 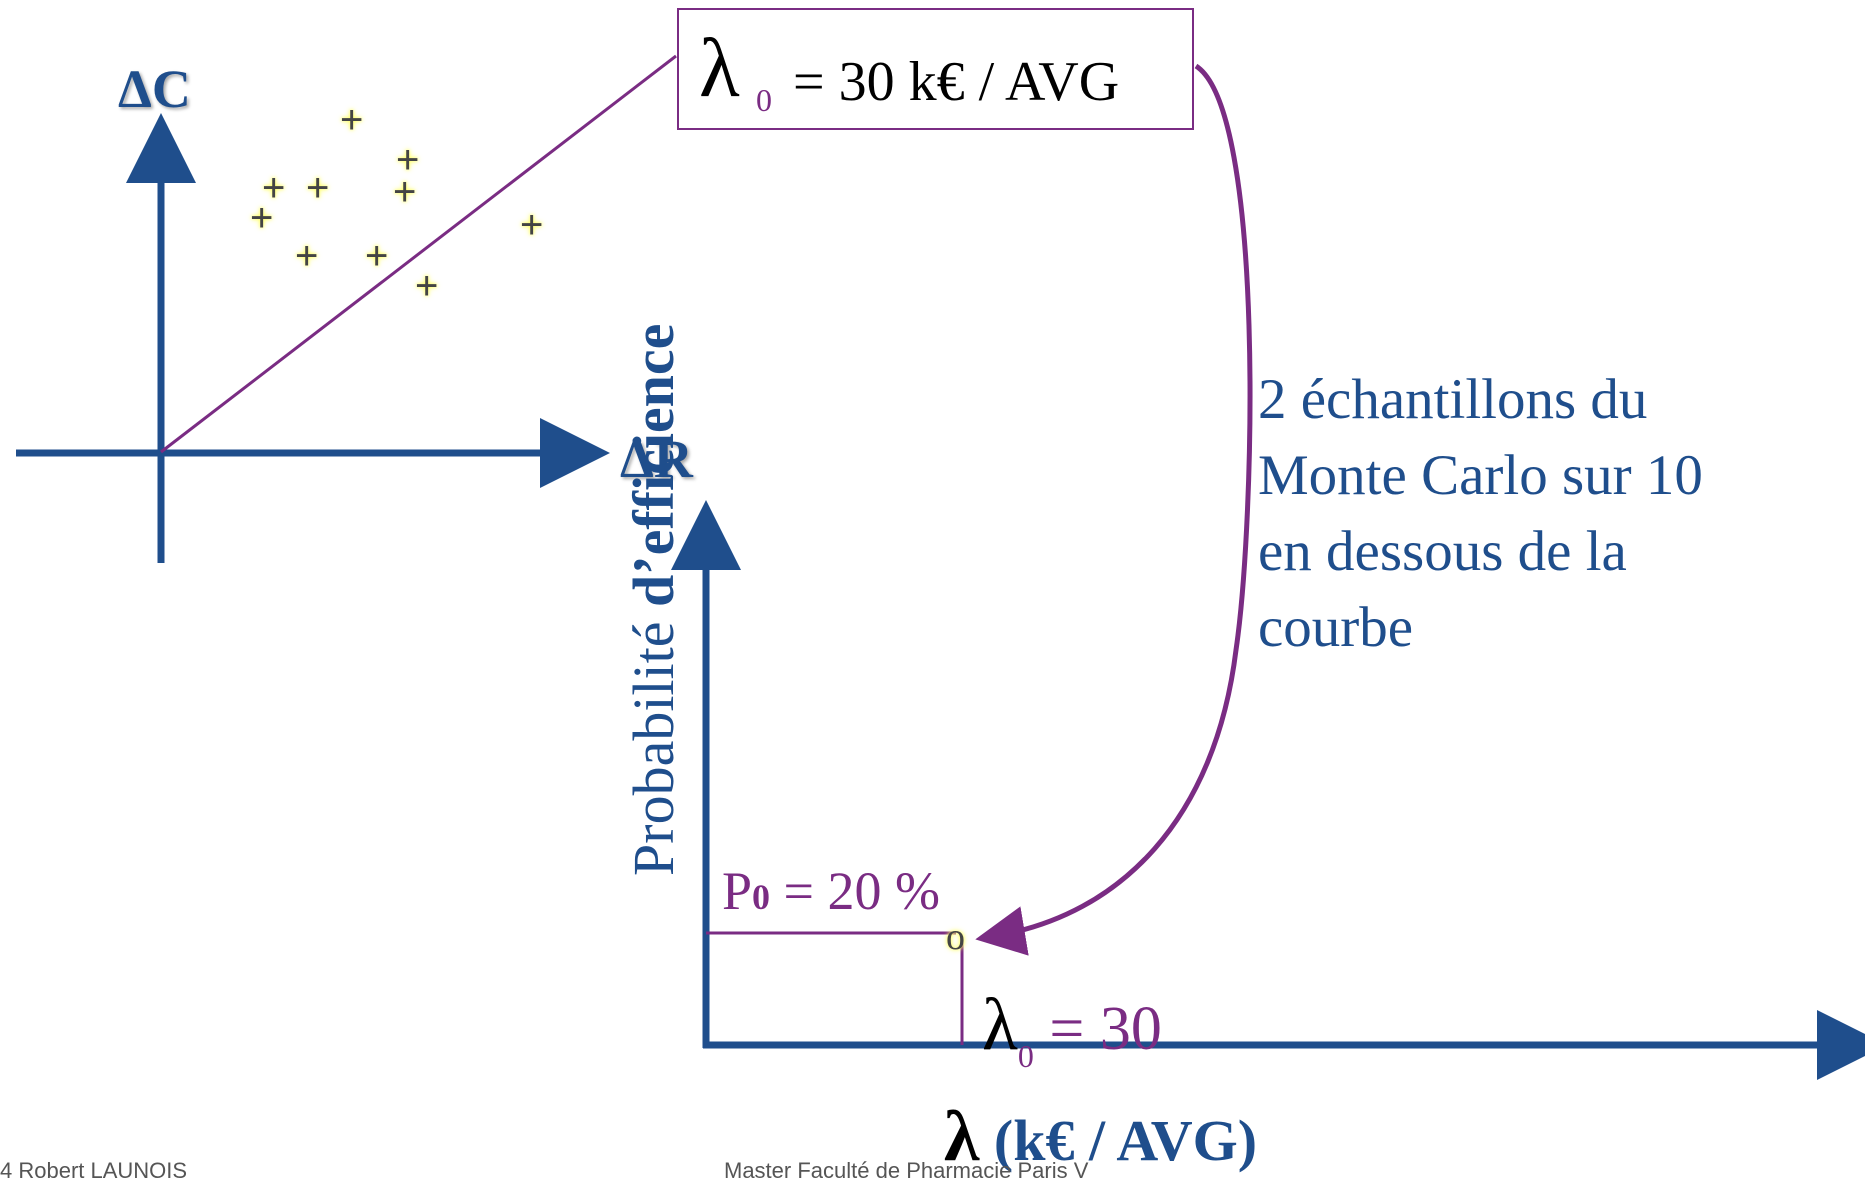 I want to click on lambda0-symbol: λ, so click(x=1000, y=1025).